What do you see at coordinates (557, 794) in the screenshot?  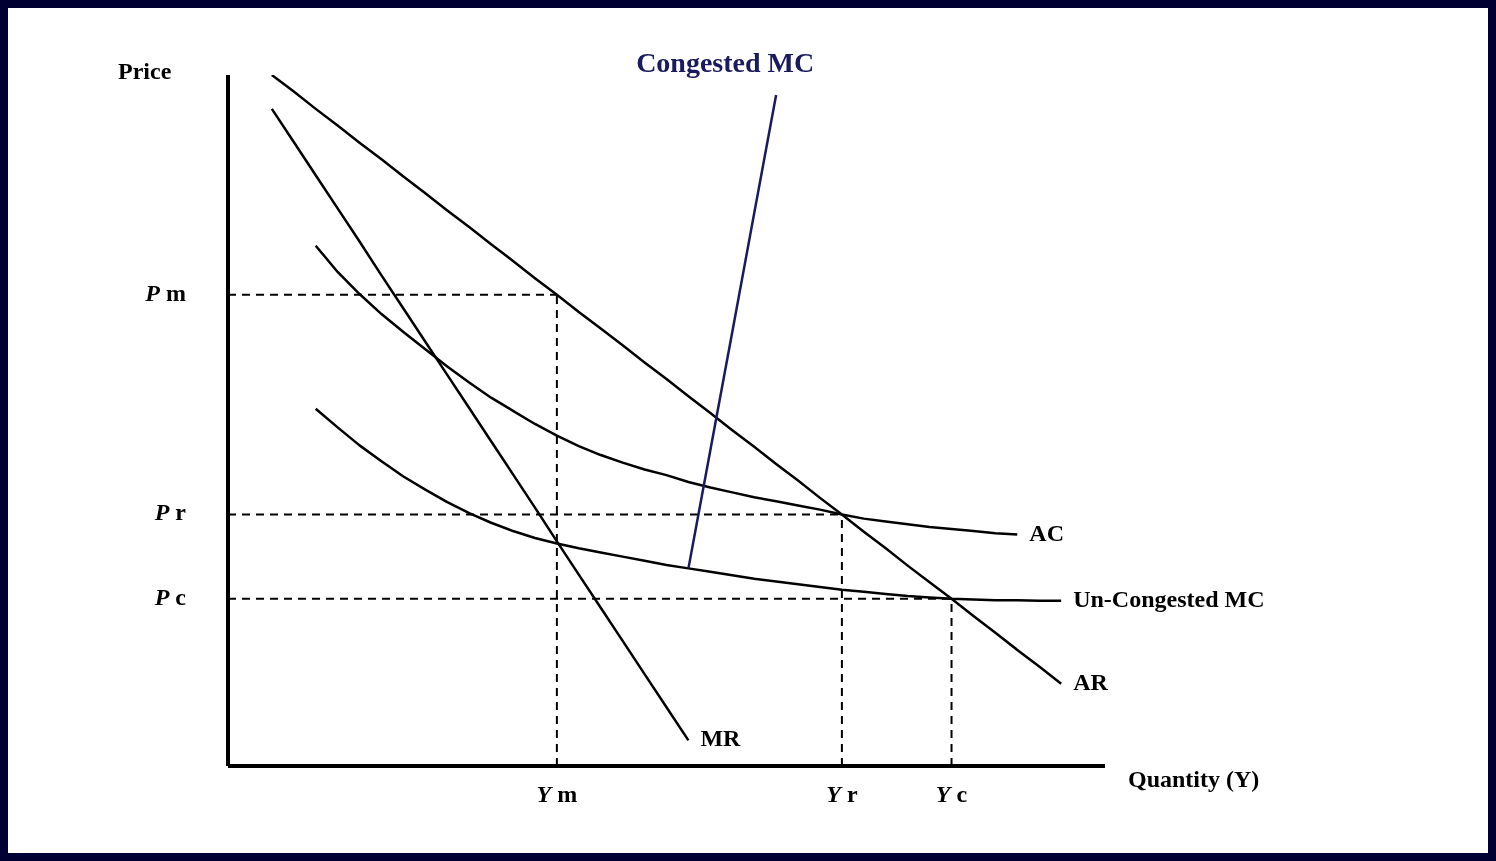 I see `x-tick-label: Y m` at bounding box center [557, 794].